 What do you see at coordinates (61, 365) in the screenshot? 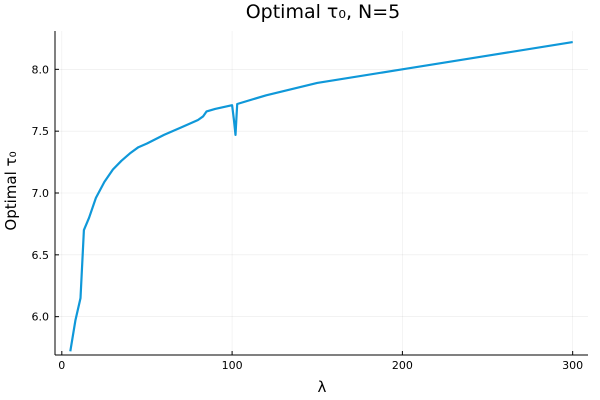
I see `x-tick-label: 0` at bounding box center [61, 365].